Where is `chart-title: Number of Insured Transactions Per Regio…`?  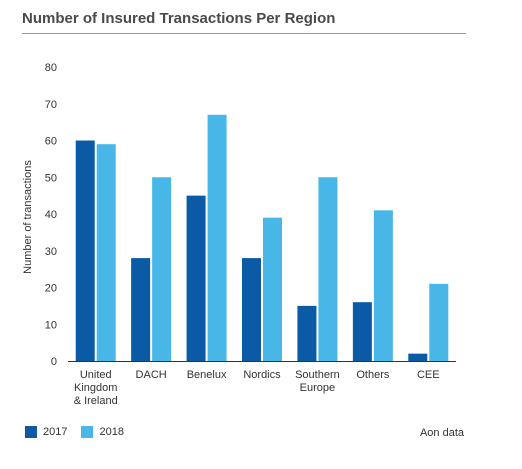
chart-title: Number of Insured Transactions Per Regio… is located at coordinates (179, 18).